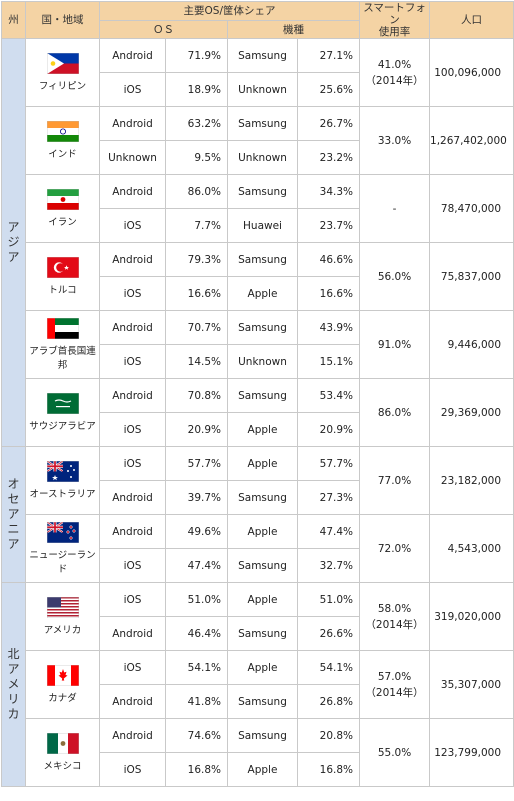  What do you see at coordinates (328, 701) in the screenshot?
I see `device-share: 26.8%` at bounding box center [328, 701].